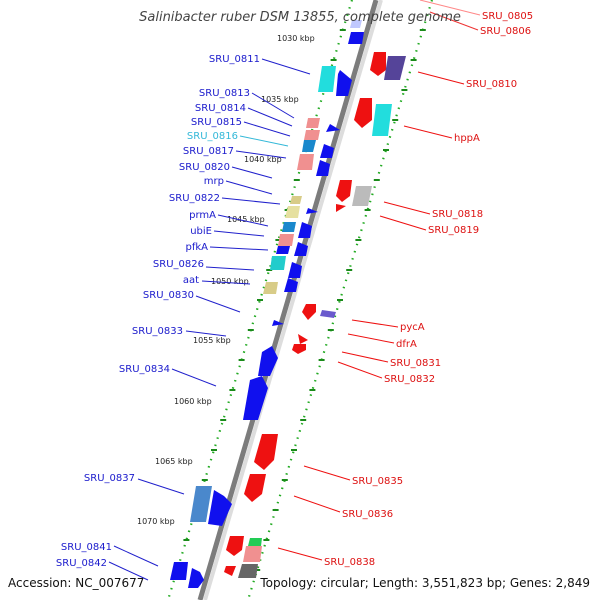  What do you see at coordinates (201, 231) in the screenshot?
I see `gene-label: ubiE` at bounding box center [201, 231].